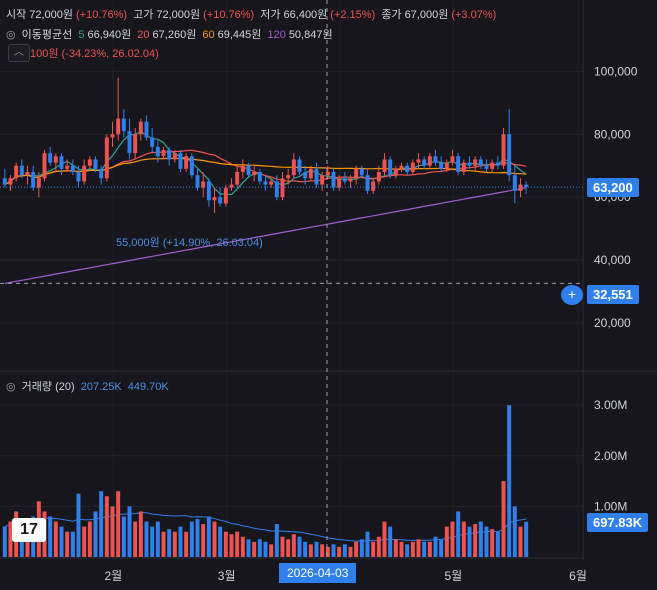  Describe the element at coordinates (270, 15) in the screenshot. I see `low-label: 저가` at that location.